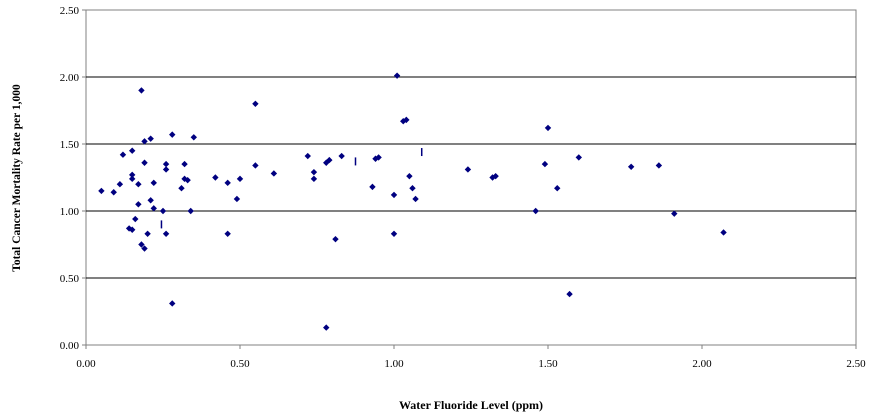  I want to click on y-tick-label: 2.50, so click(70, 11).